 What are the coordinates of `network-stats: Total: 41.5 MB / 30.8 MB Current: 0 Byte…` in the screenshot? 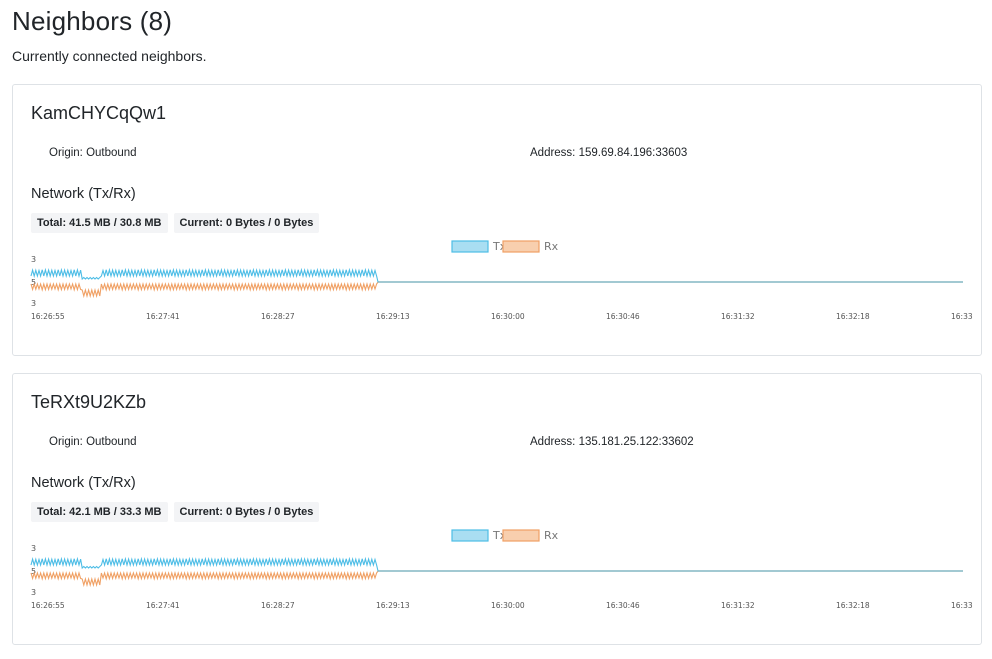 It's located at (175, 223).